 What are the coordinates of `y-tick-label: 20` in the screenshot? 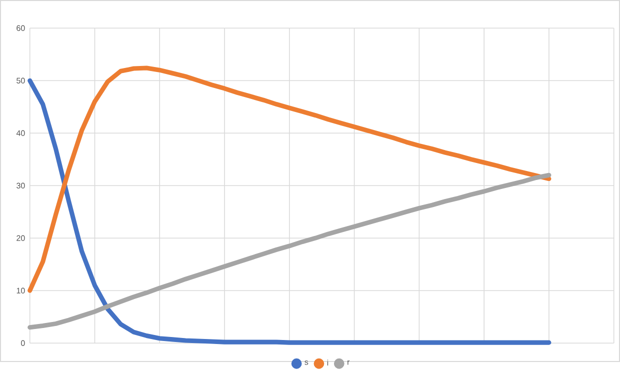 It's located at (20, 238).